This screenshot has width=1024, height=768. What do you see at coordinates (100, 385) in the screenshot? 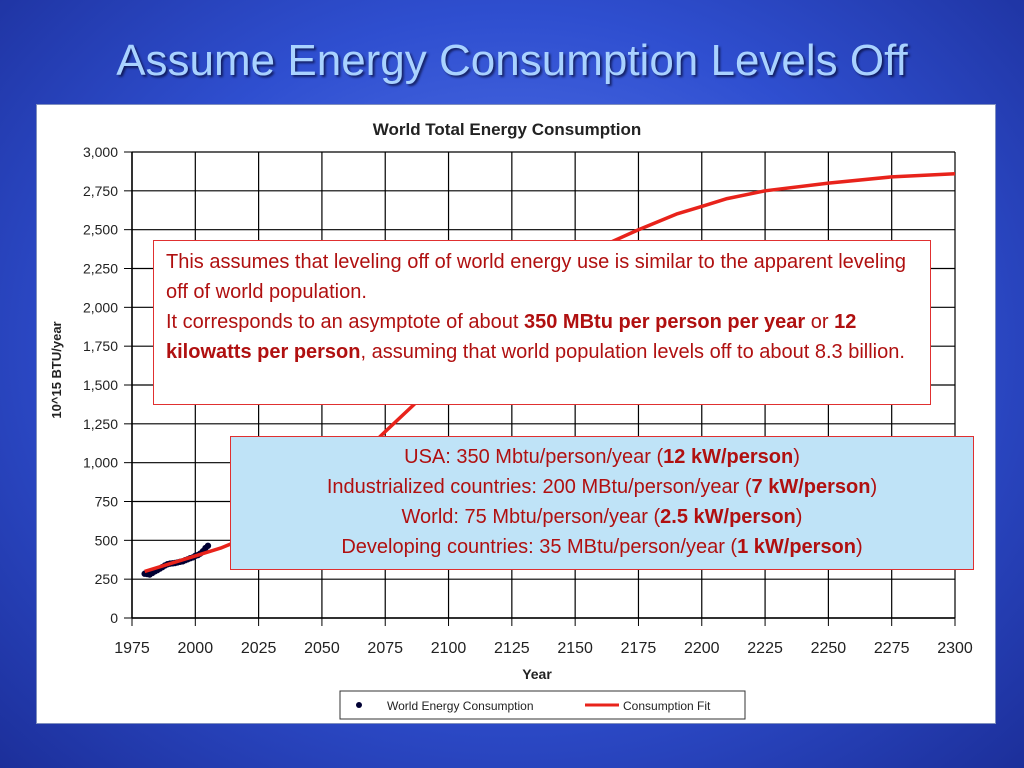
I see `y-tick-label: 1,500` at bounding box center [100, 385].